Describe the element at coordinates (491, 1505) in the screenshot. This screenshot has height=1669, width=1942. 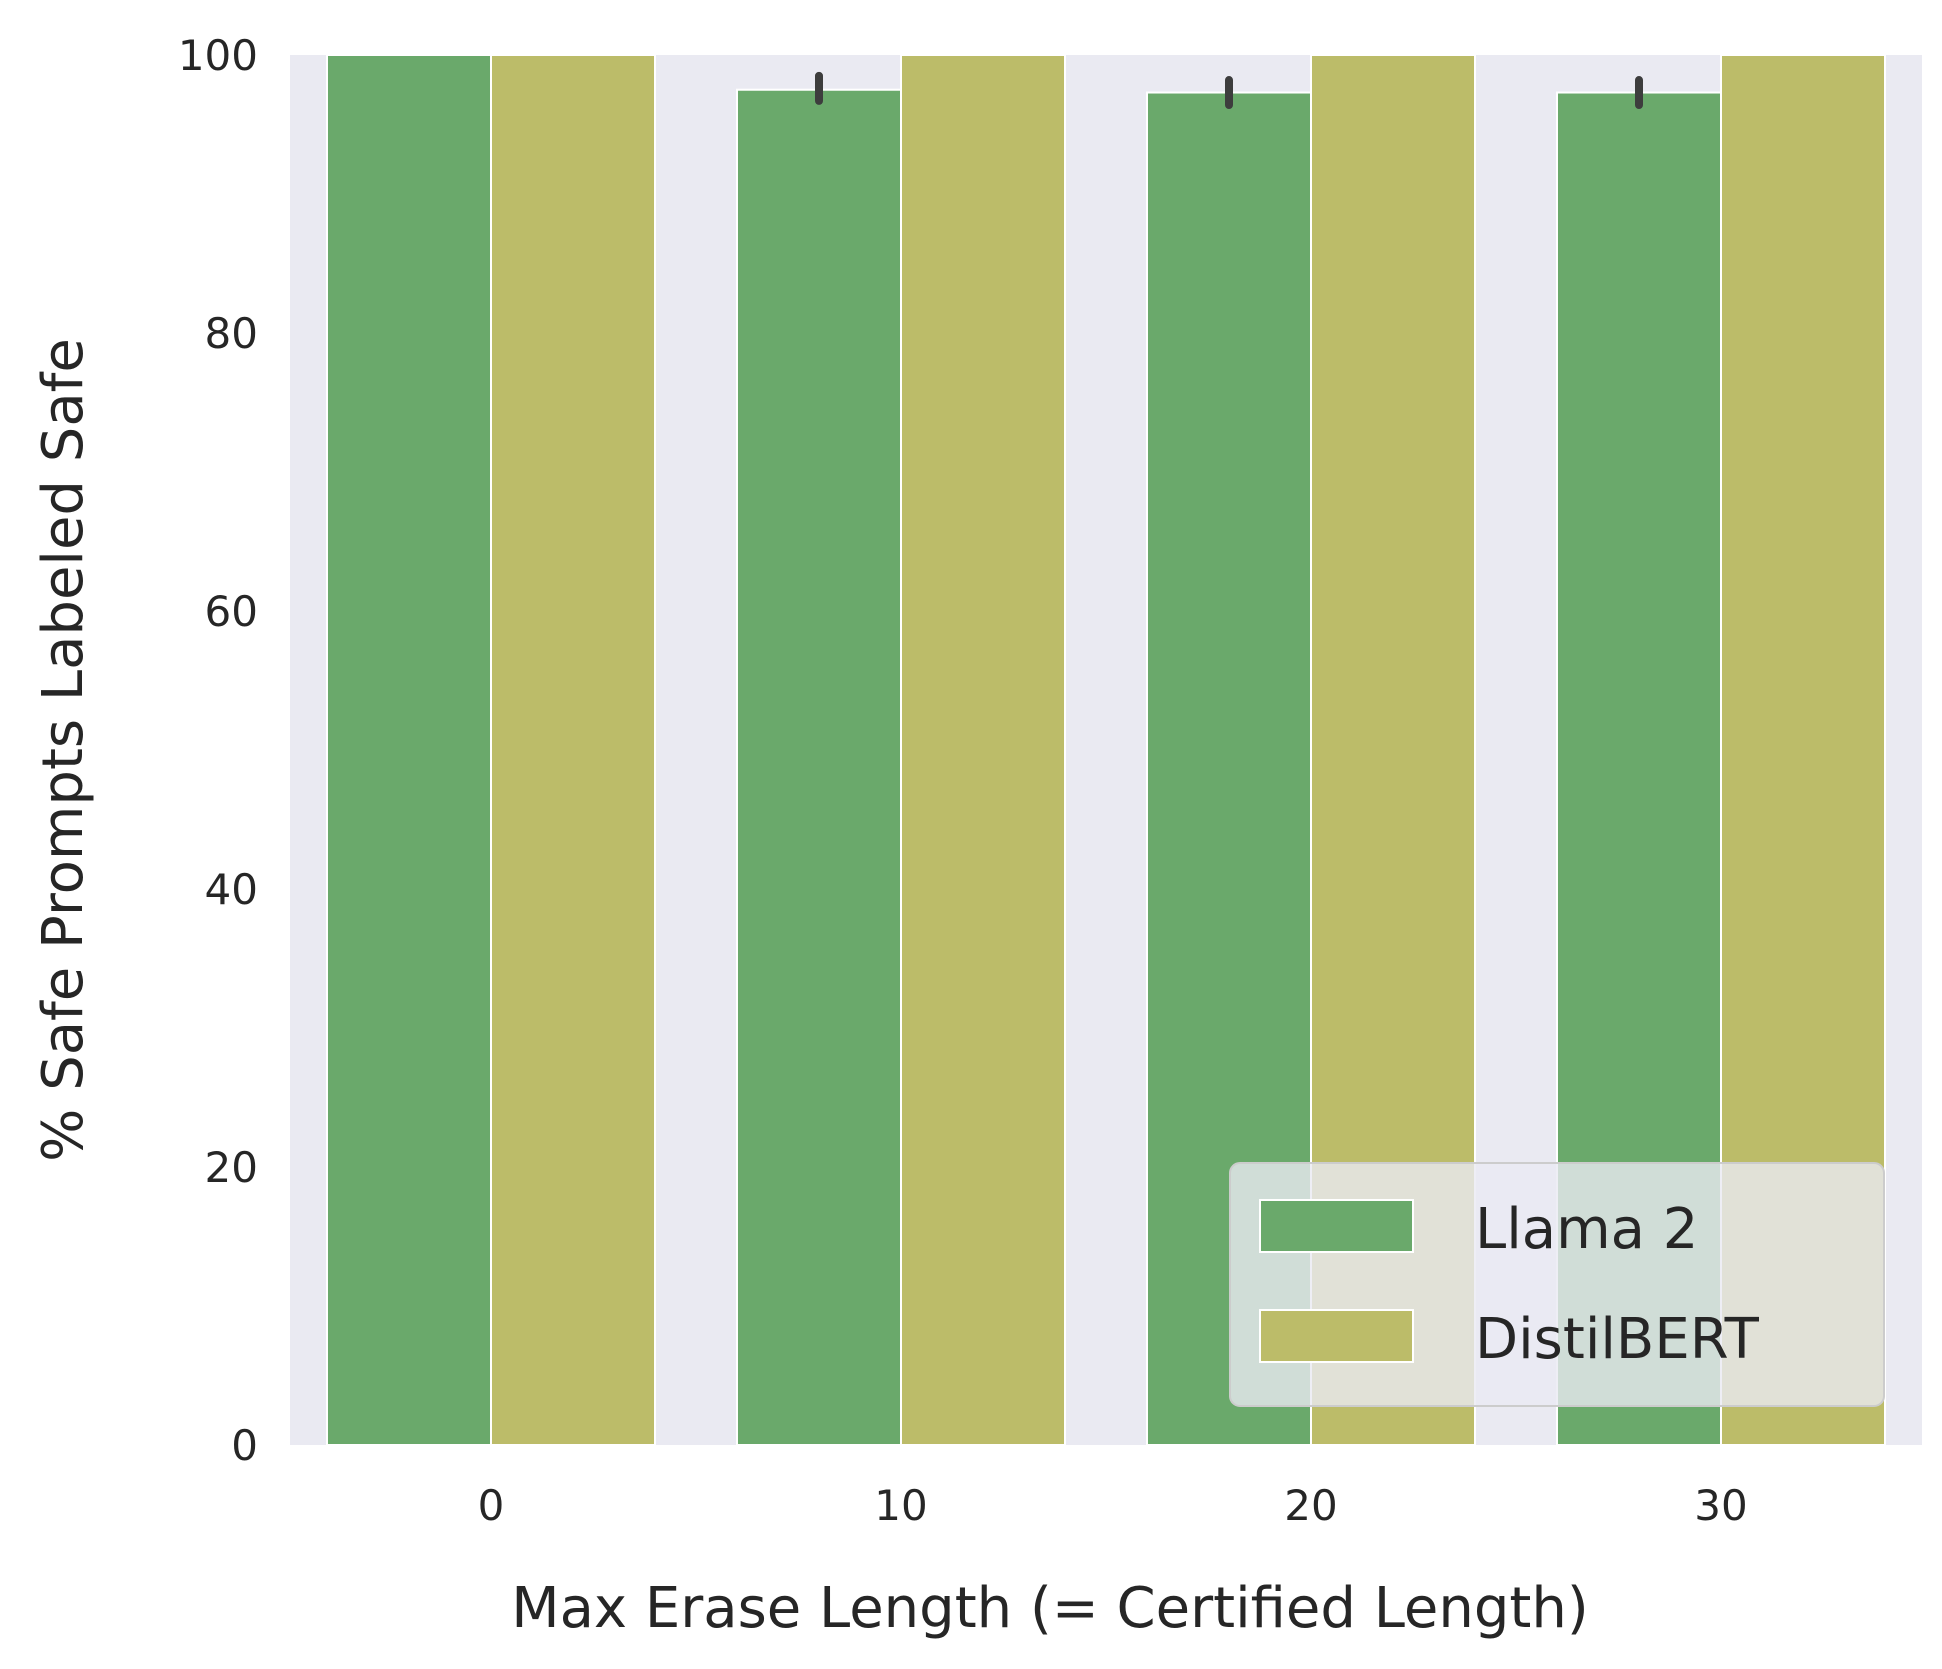
I see `x-tick-label-0: 0` at that location.